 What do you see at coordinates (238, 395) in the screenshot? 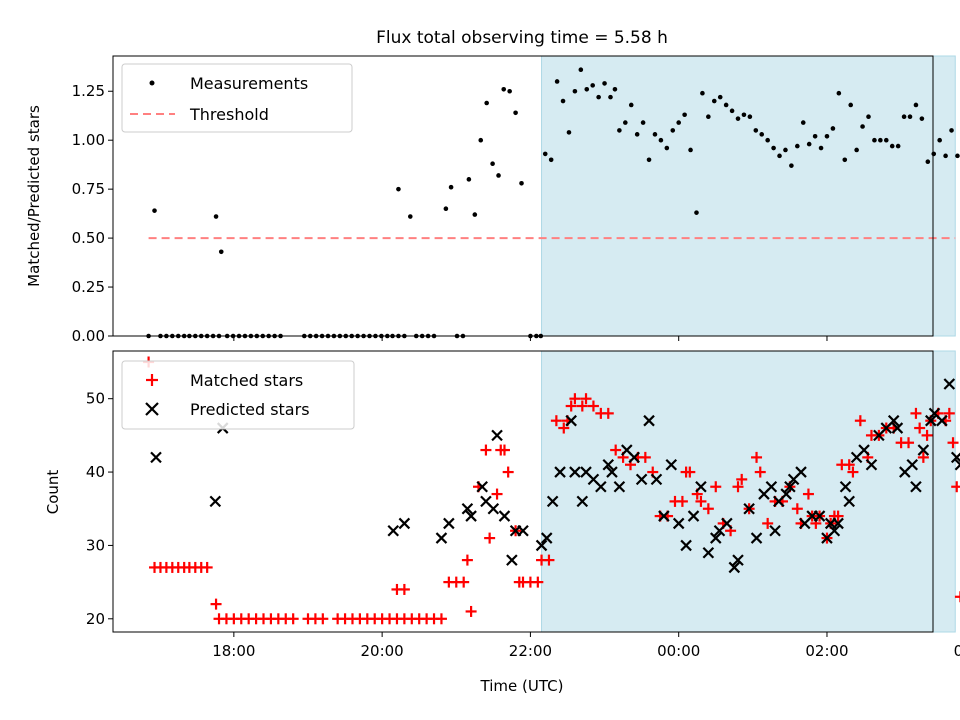
I see `legend-box-bottom` at bounding box center [238, 395].